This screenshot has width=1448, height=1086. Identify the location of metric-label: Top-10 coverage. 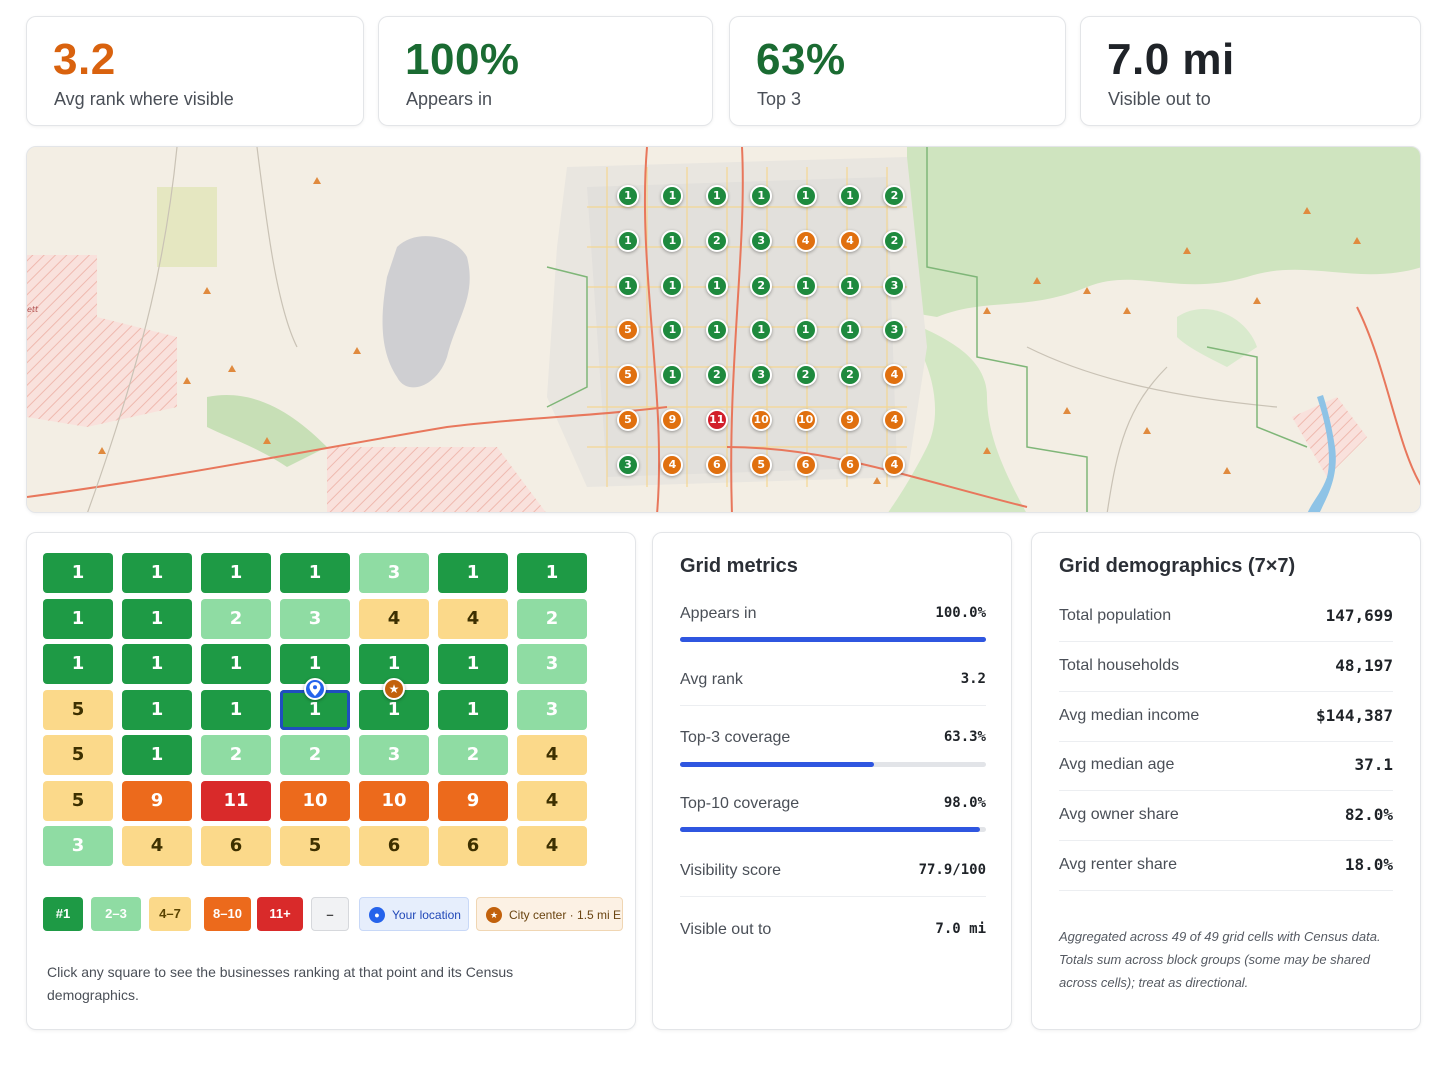
(740, 803).